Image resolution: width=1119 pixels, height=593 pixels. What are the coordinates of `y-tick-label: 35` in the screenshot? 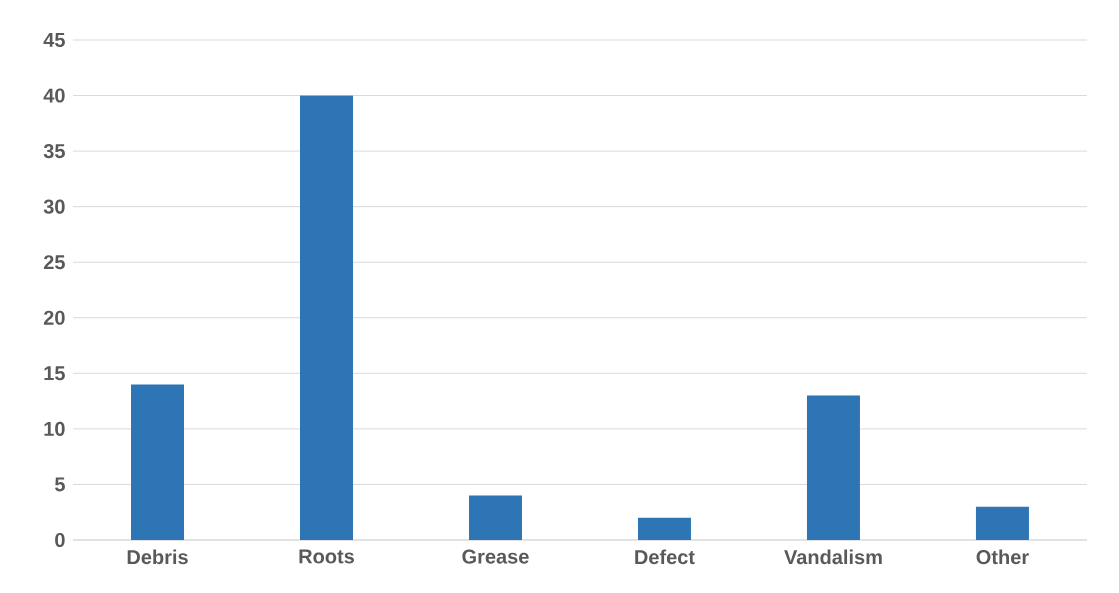 It's located at (54, 151).